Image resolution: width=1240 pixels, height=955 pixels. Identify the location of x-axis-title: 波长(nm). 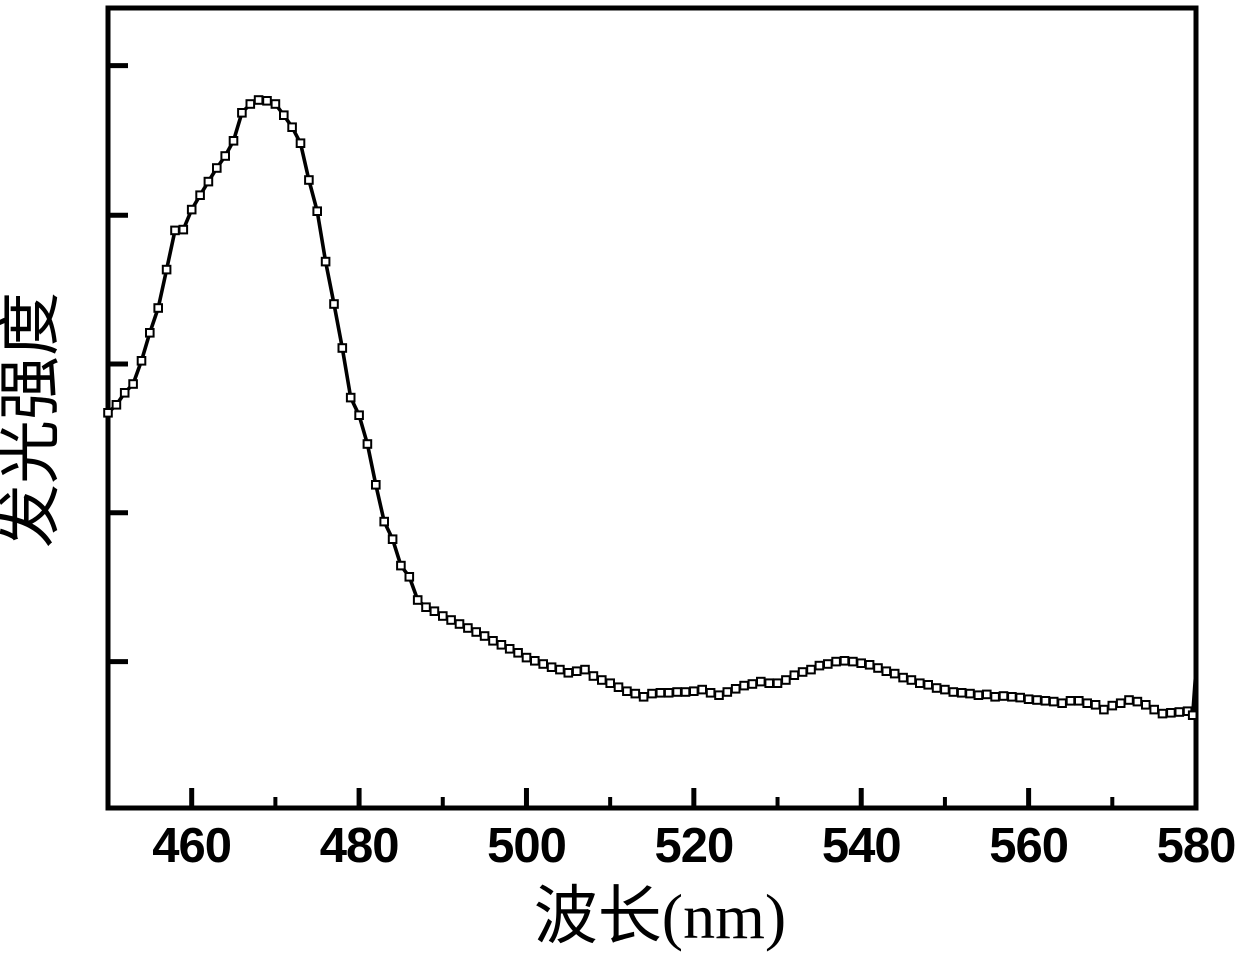
(660, 916).